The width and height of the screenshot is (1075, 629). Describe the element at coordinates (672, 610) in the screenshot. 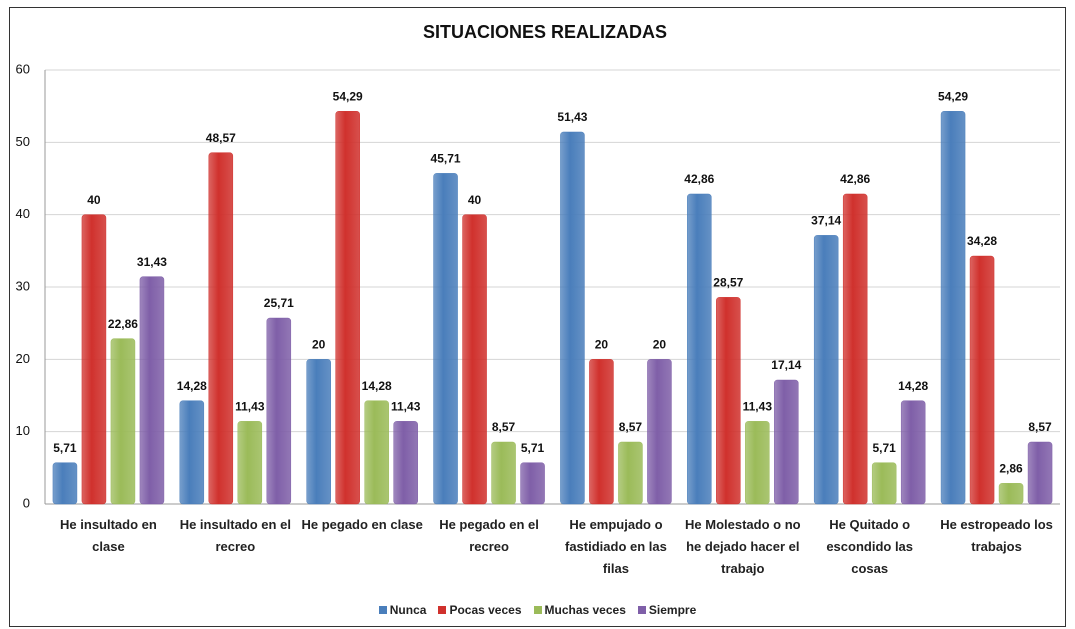

I see `legend-label: Siempre` at that location.